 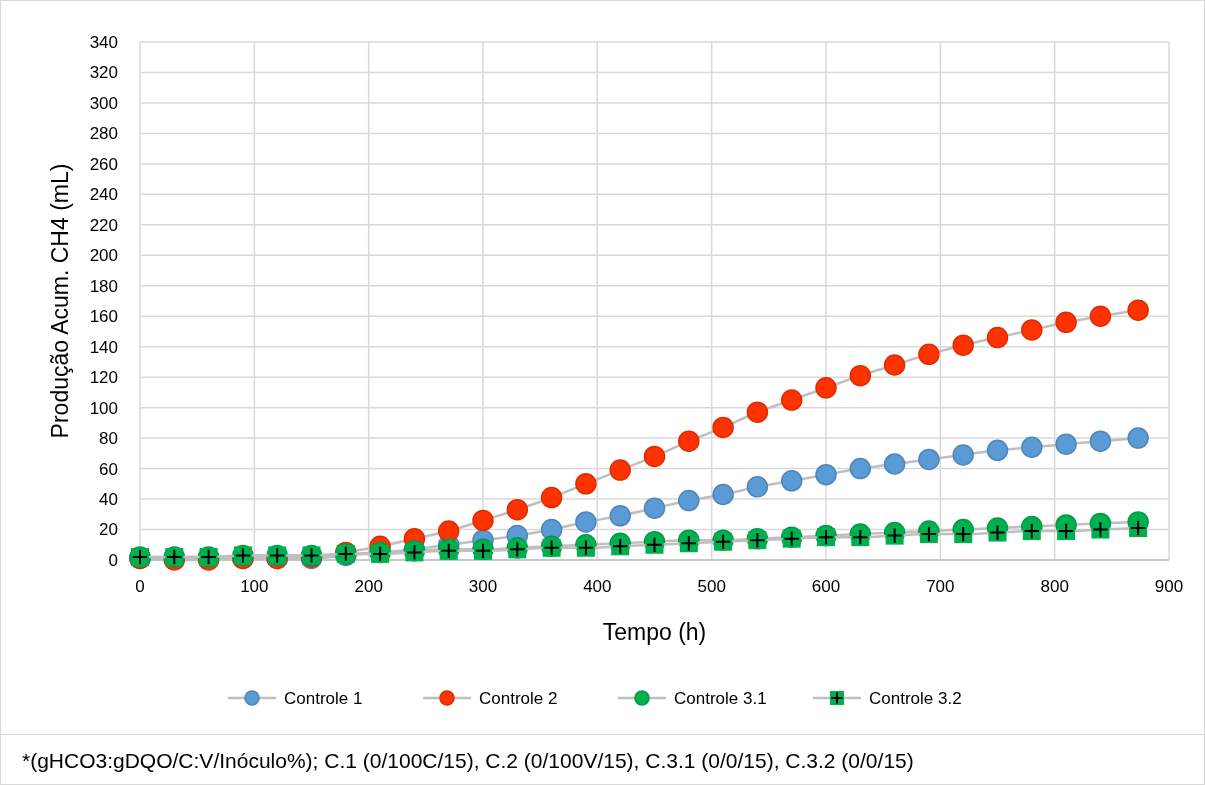 I want to click on y-tick-label: 280, so click(x=103, y=134).